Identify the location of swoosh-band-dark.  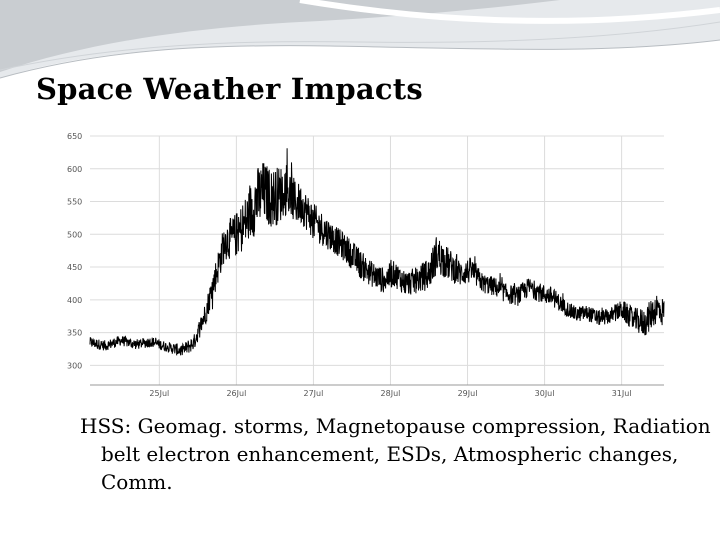
(280, 36).